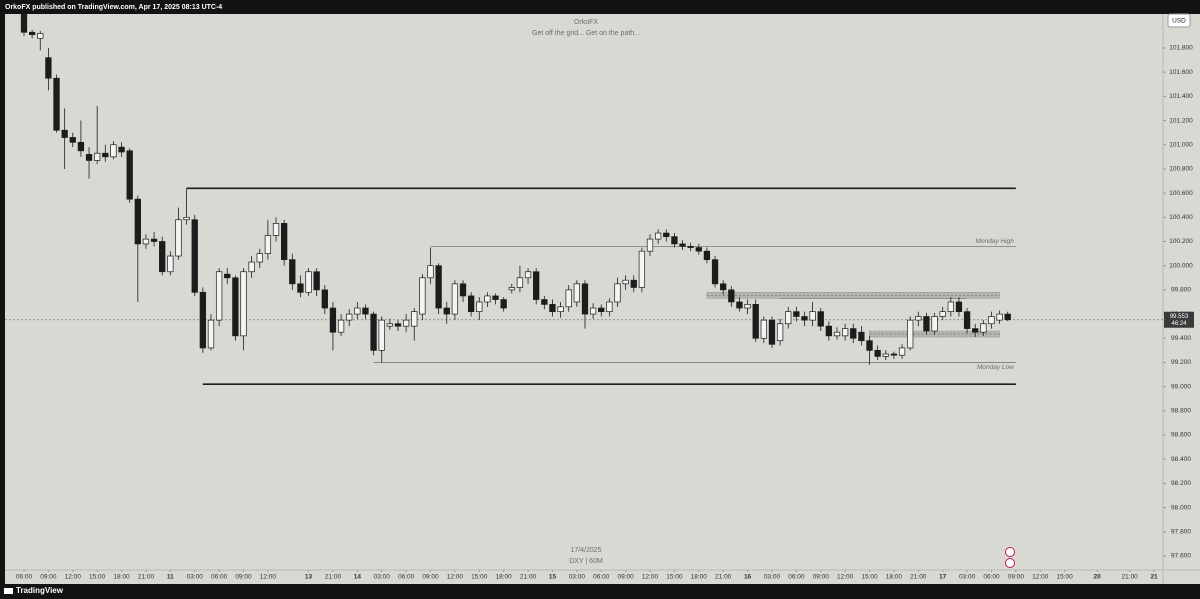 The height and width of the screenshot is (599, 1200). What do you see at coordinates (1181, 169) in the screenshot?
I see `y-tick-label: 100.800` at bounding box center [1181, 169].